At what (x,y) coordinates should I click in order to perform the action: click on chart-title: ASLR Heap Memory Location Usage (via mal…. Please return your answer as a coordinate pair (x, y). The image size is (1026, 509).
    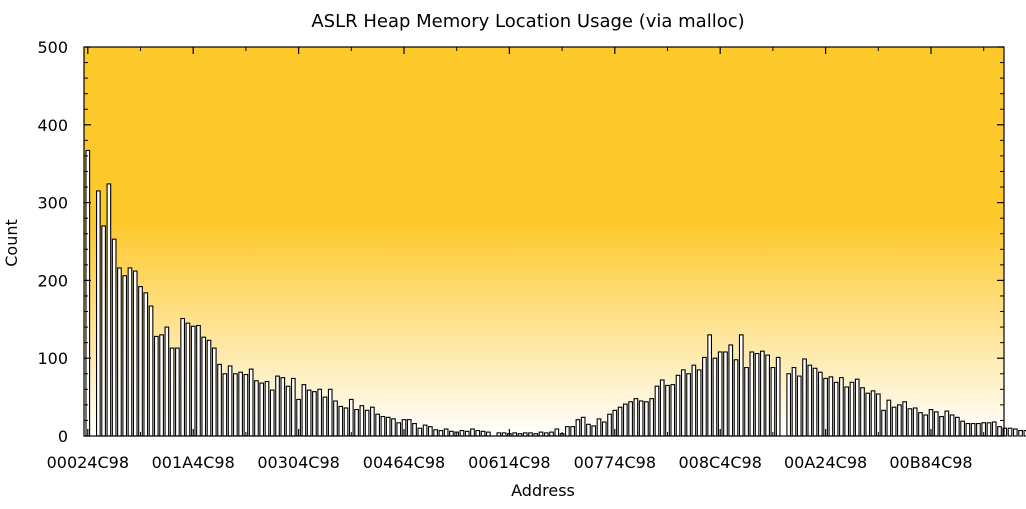
    Looking at the image, I should click on (527, 21).